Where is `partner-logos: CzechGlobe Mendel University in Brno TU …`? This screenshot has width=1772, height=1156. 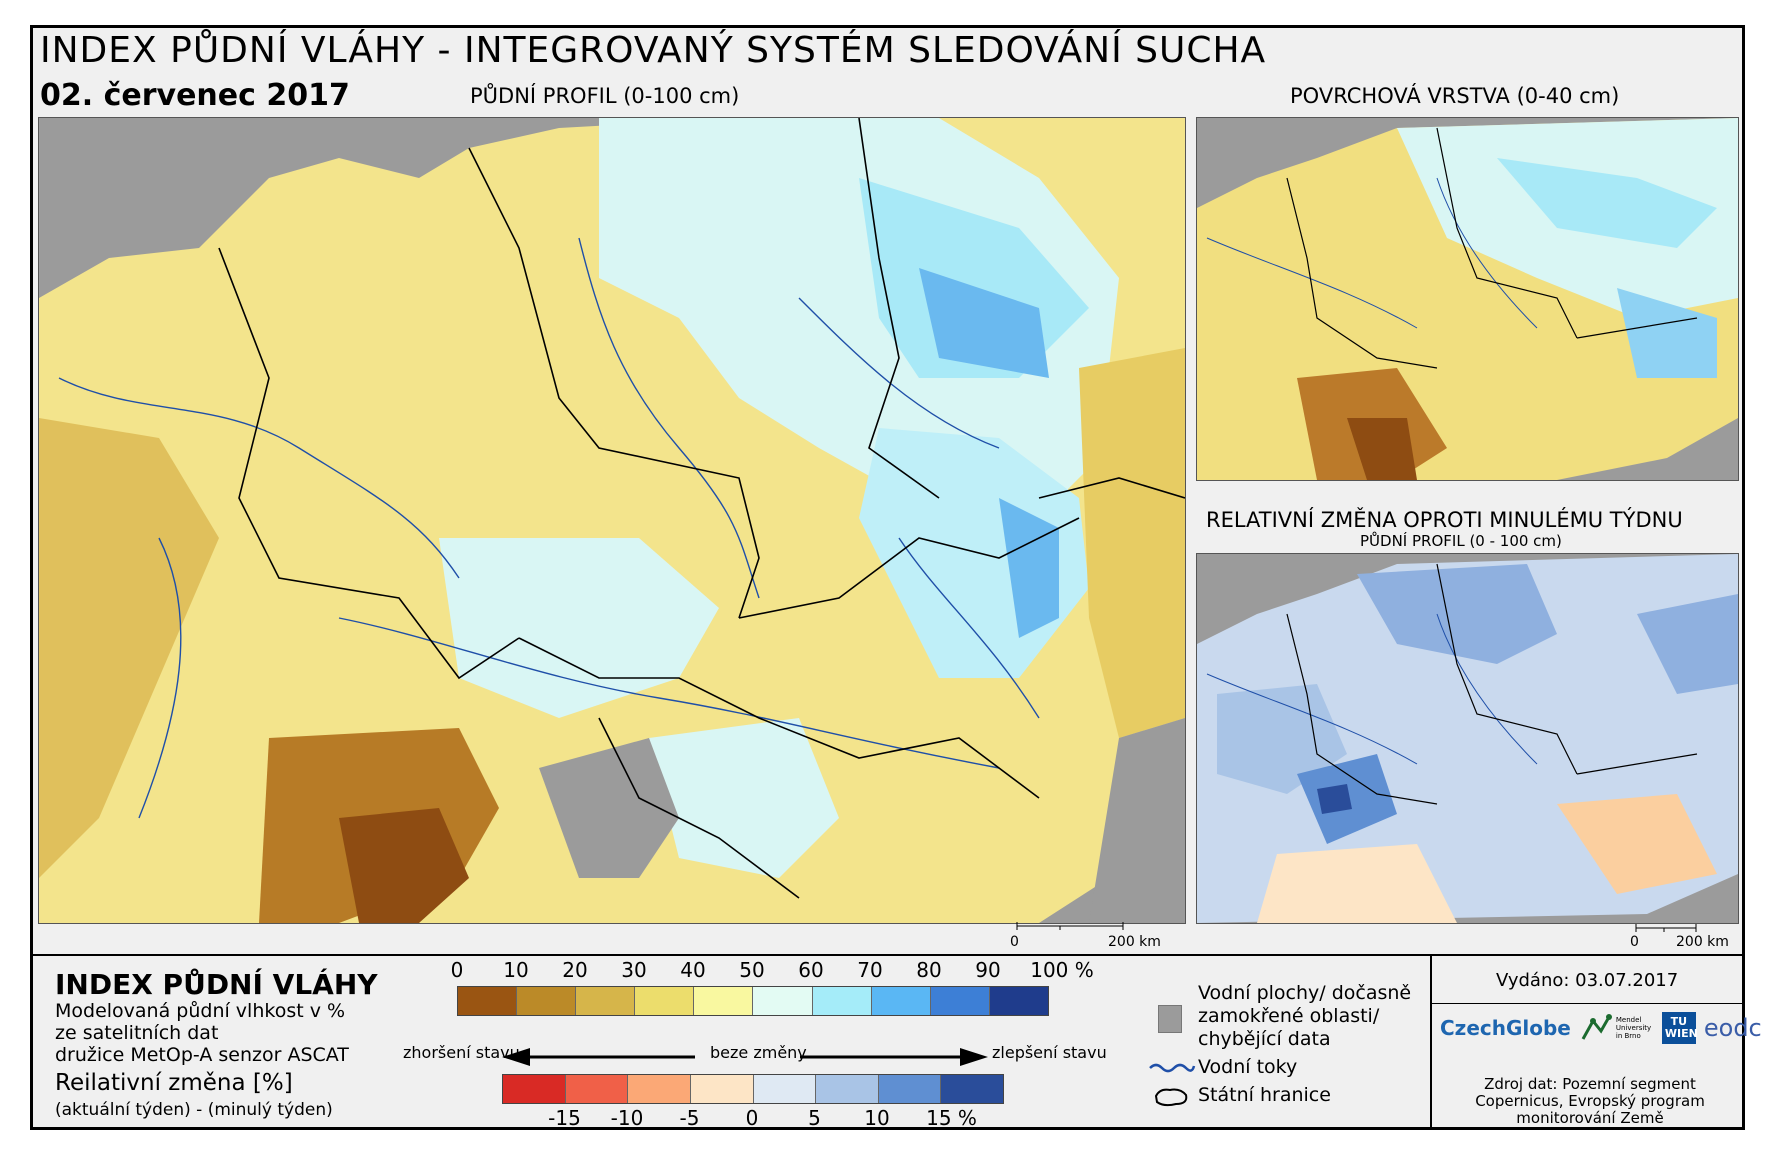 partner-logos: CzechGlobe Mendel University in Brno TU … is located at coordinates (1601, 1028).